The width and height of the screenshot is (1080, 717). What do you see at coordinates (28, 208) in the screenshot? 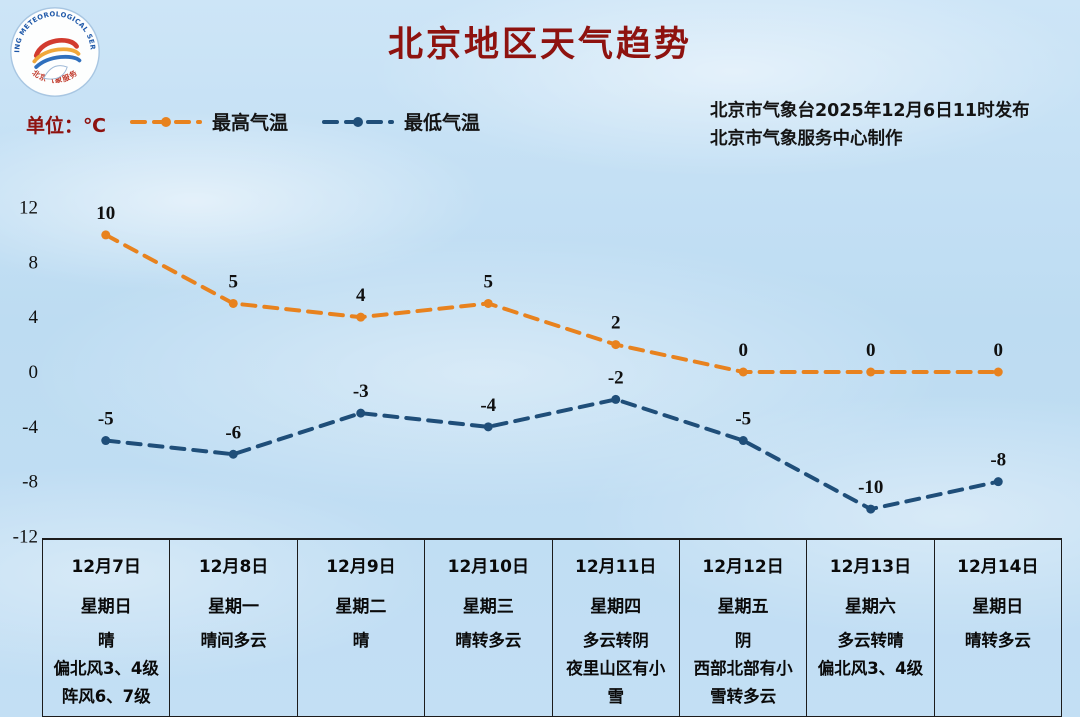
I see `y-axis-tick-label: 12` at bounding box center [28, 208].